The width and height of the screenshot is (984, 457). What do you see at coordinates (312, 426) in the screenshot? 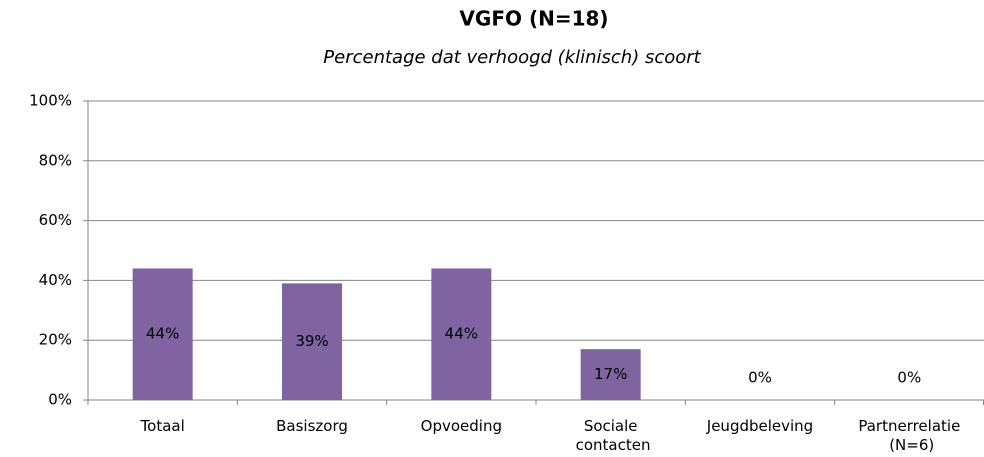
I see `x-tick-label: Basiszorg` at bounding box center [312, 426].